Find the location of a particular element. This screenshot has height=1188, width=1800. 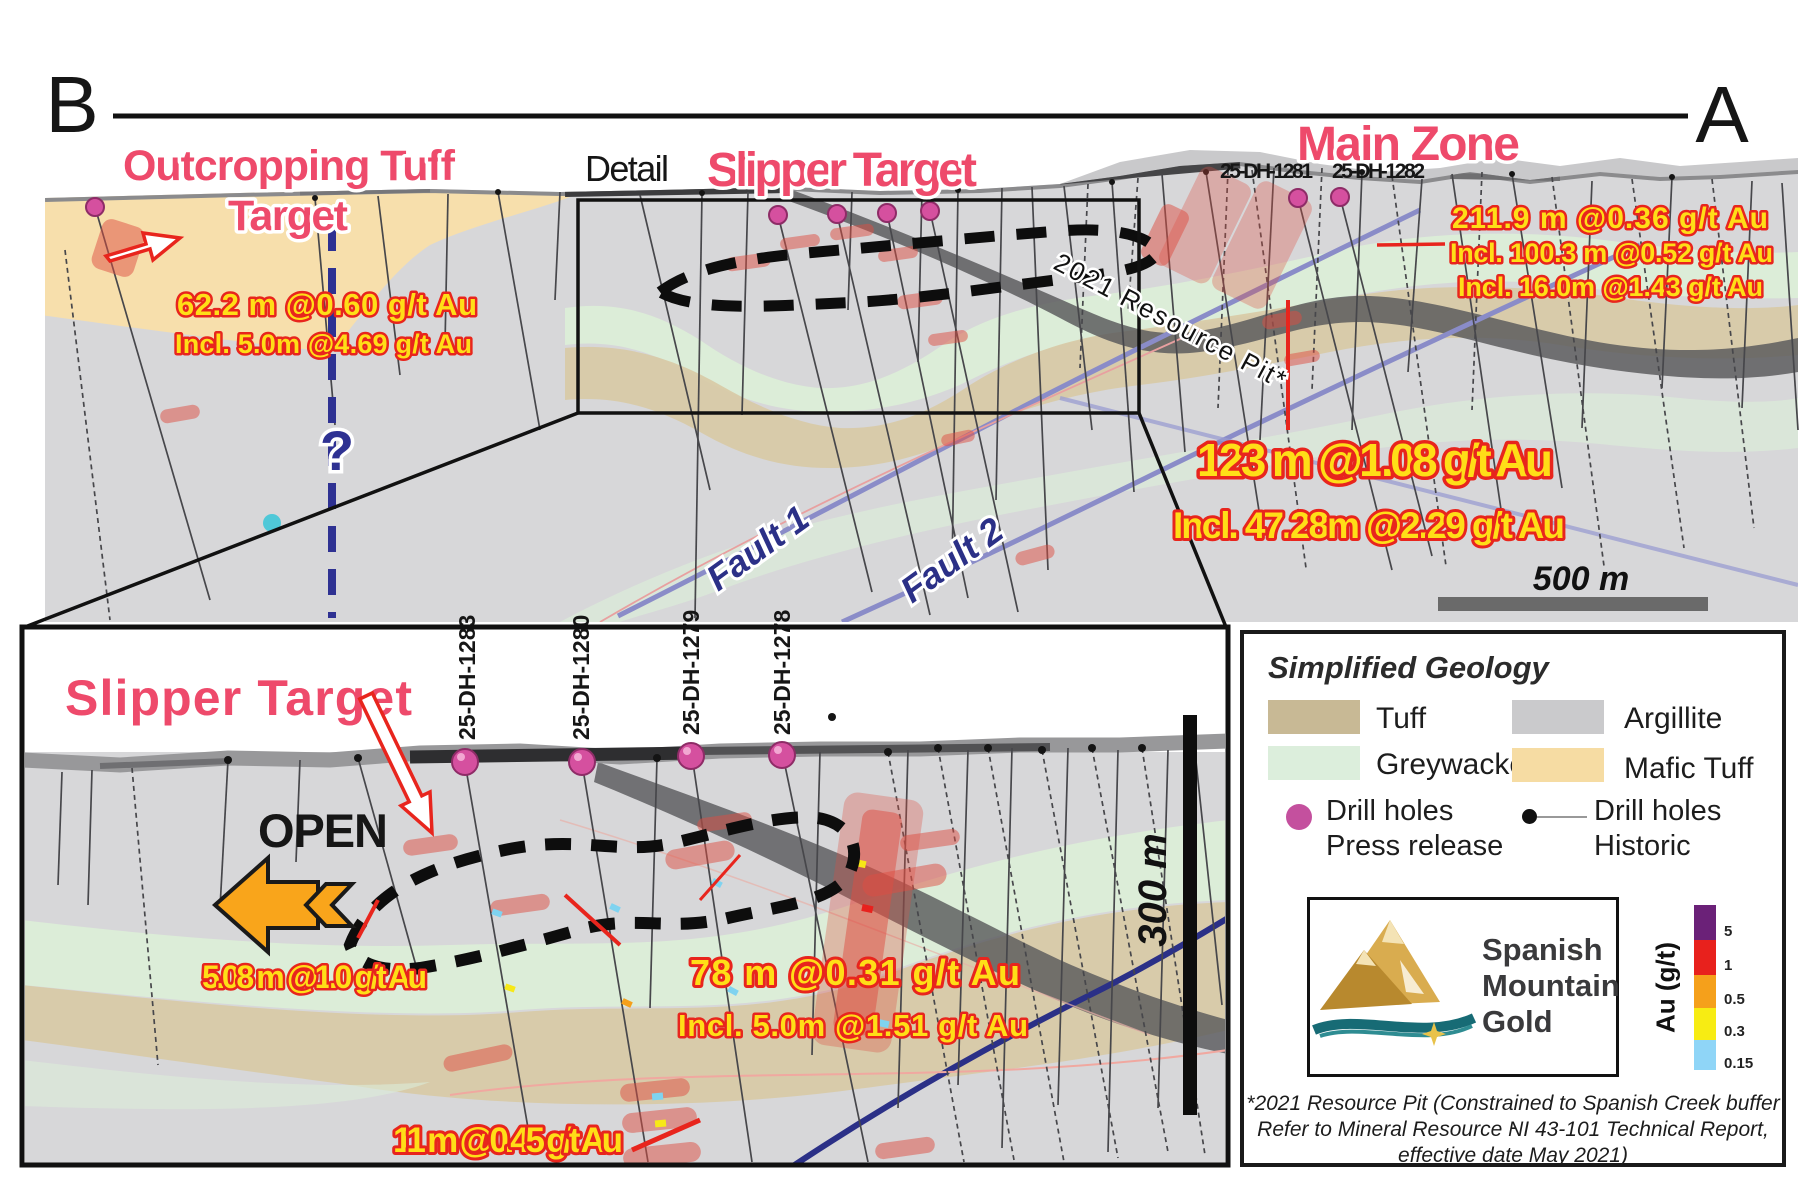

outcropping-target-title-line1: Outcropping Tuff is located at coordinates (289, 166).